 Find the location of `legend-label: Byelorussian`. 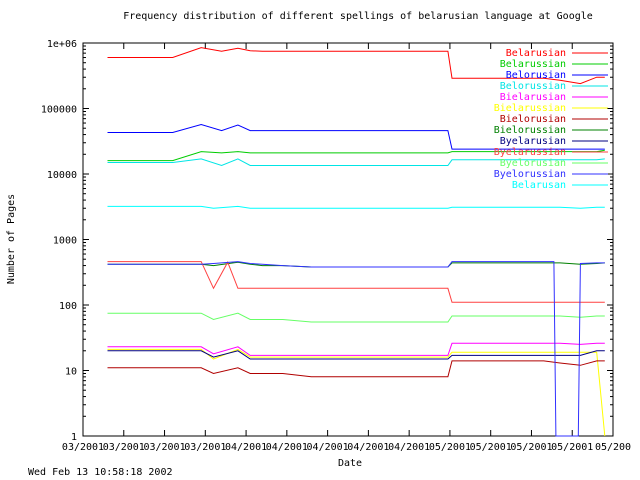

legend-label: Byelorussian is located at coordinates (530, 174).